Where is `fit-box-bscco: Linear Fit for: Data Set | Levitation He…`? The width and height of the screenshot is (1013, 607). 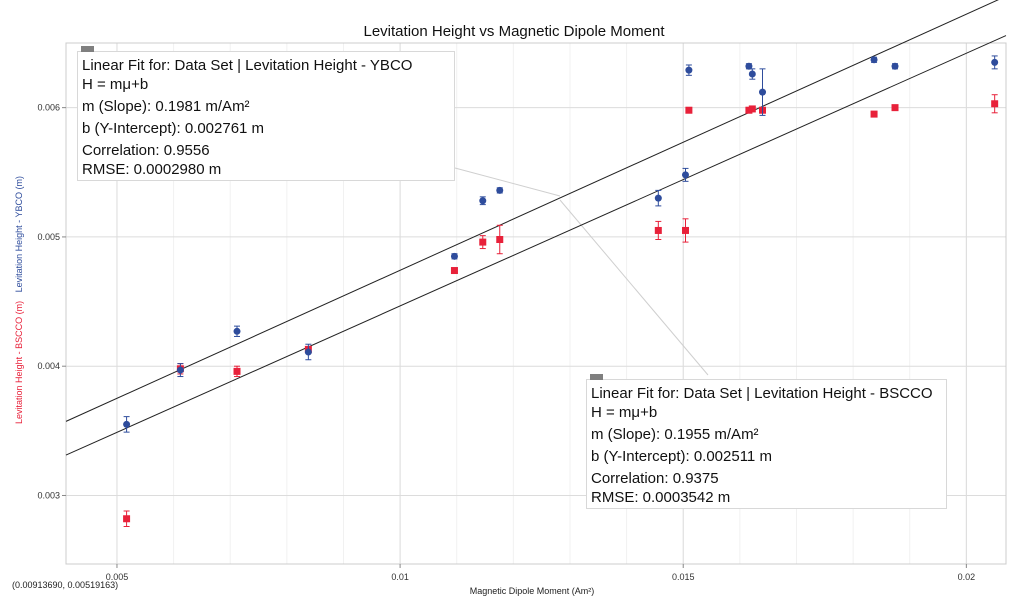 fit-box-bscco: Linear Fit for: Data Set | Levitation He… is located at coordinates (766, 441).